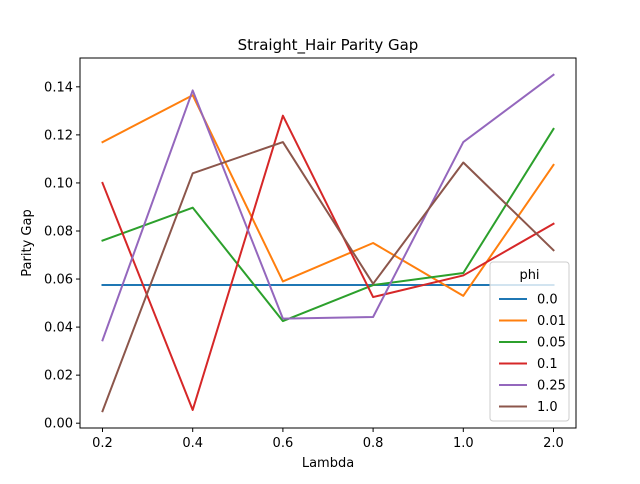 This screenshot has width=640, height=484. Describe the element at coordinates (58, 376) in the screenshot. I see `y-tick-label: 0.02` at that location.